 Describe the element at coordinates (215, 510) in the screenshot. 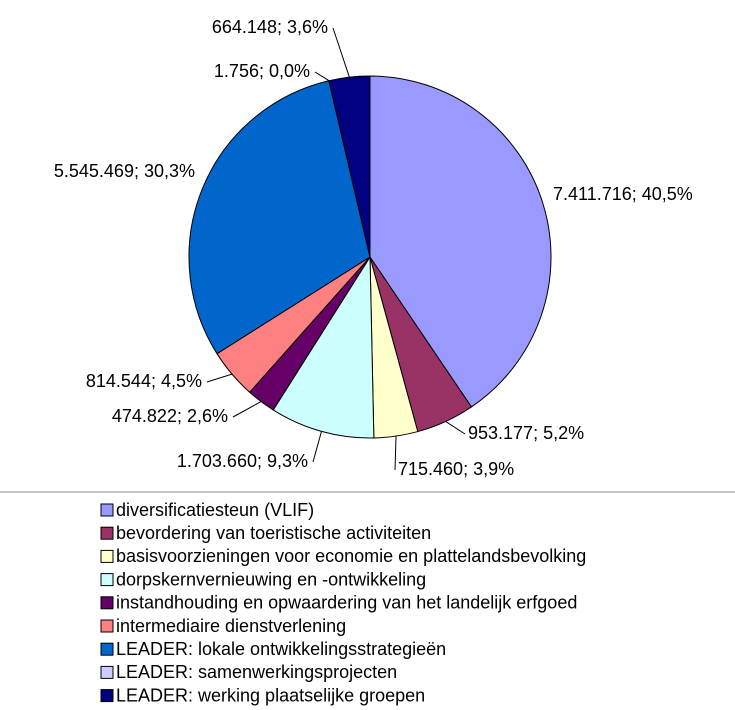

I see `legend-label: diversificatiesteun (VLIF)` at that location.